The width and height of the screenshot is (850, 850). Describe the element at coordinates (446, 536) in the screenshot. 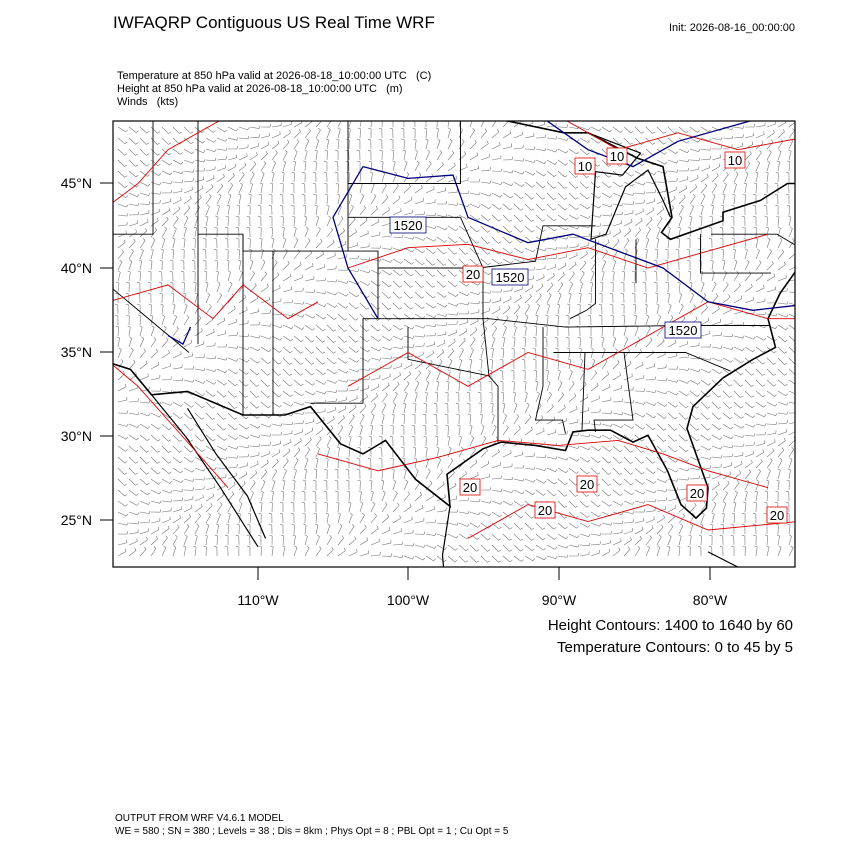

I see `coast-outline` at that location.